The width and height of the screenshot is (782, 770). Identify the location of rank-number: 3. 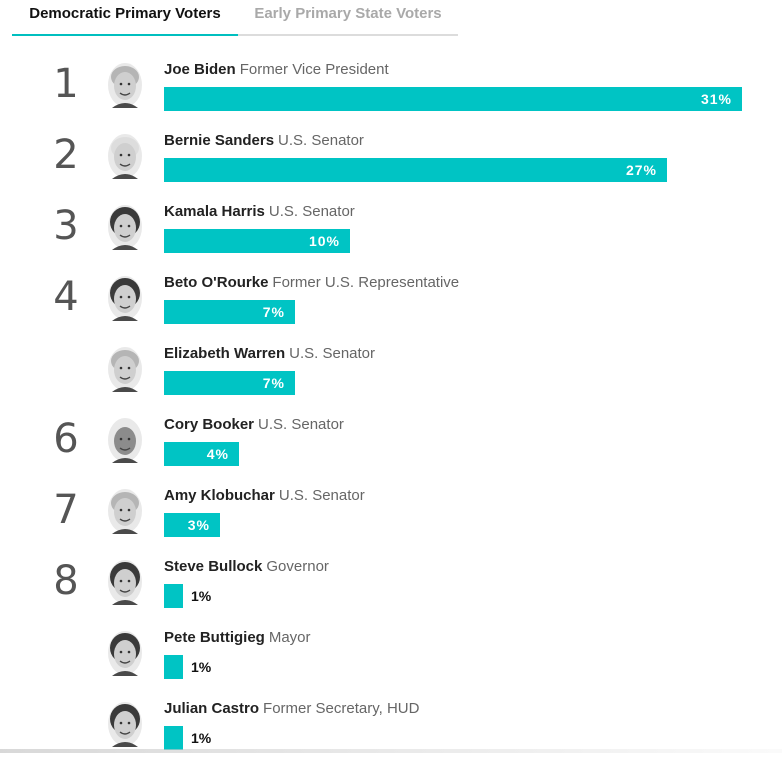
(66, 226).